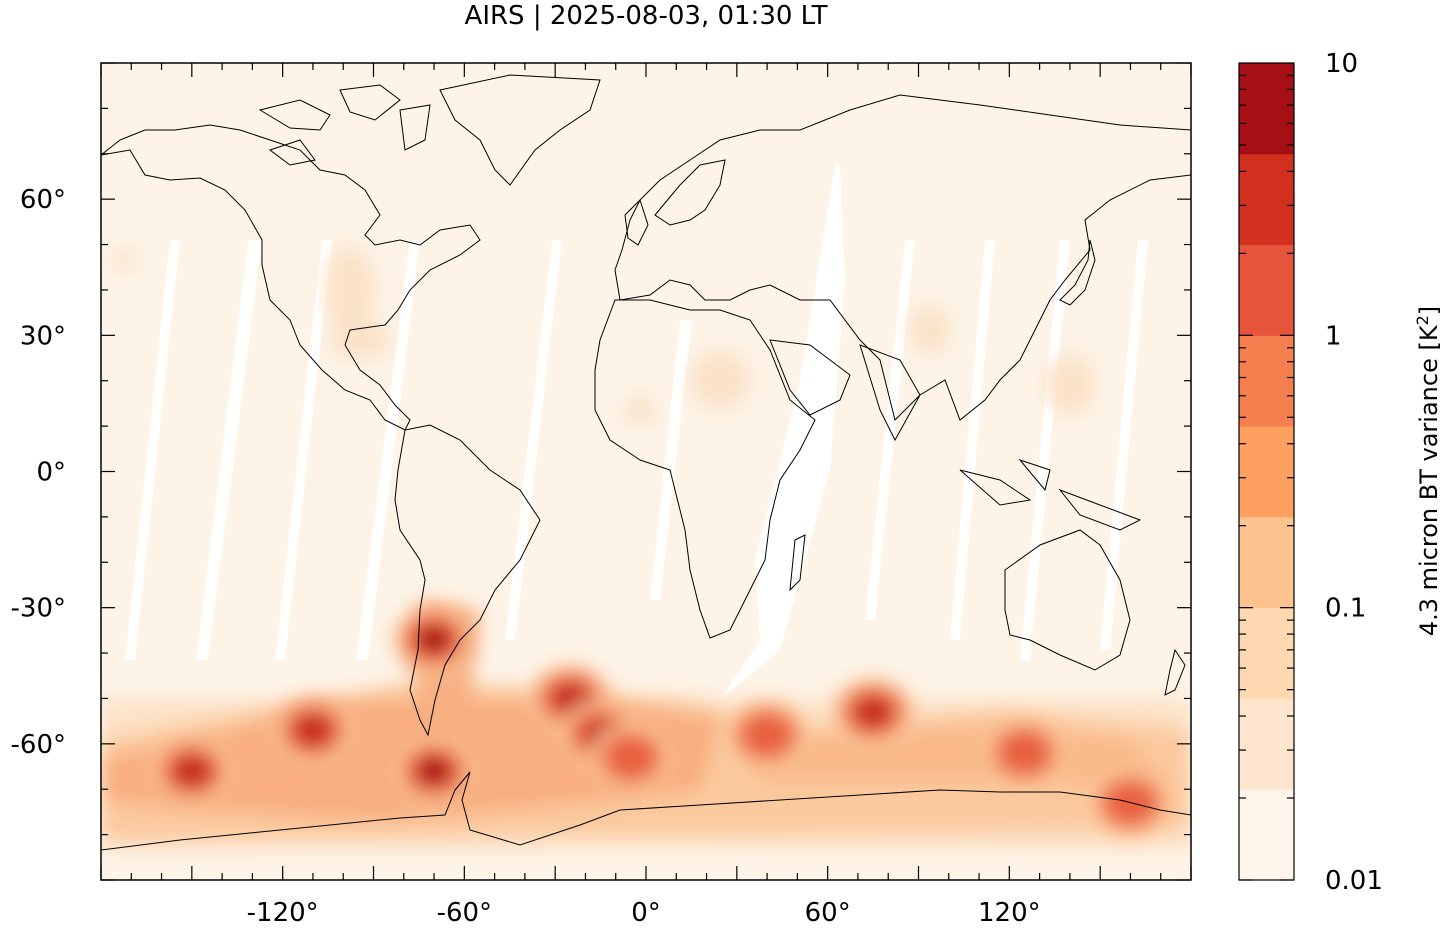 The width and height of the screenshot is (1442, 930). I want to click on colorbar-tick-label: 10, so click(1341, 64).